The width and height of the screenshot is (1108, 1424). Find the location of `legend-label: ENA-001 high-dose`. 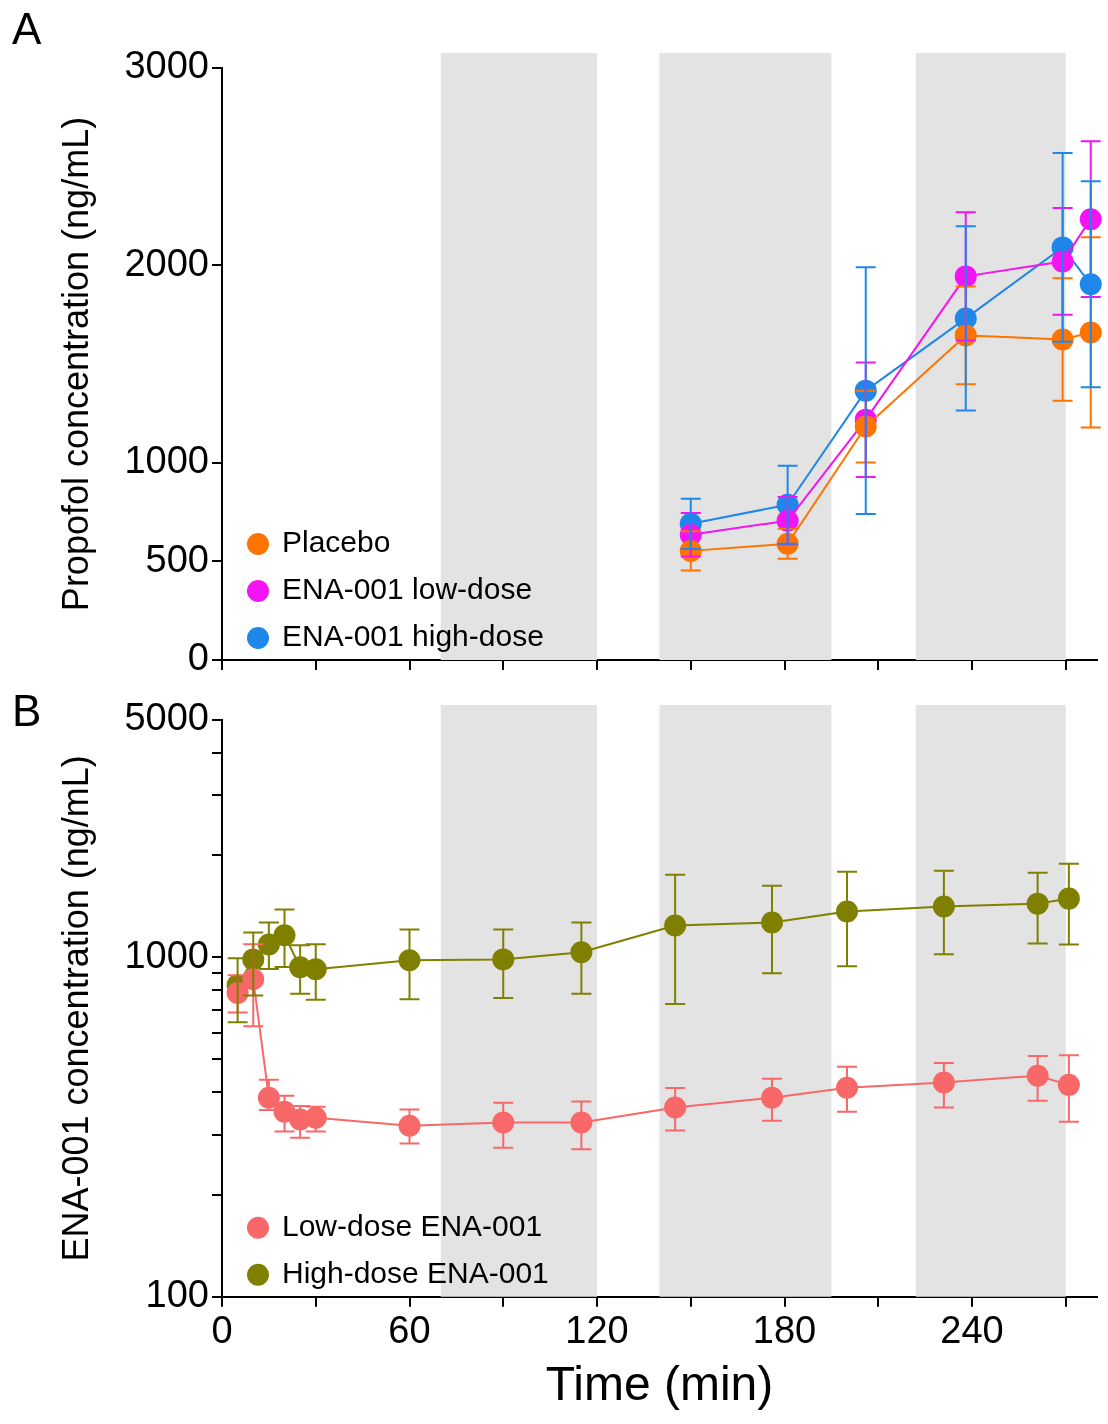

legend-label: ENA-001 high-dose is located at coordinates (413, 636).